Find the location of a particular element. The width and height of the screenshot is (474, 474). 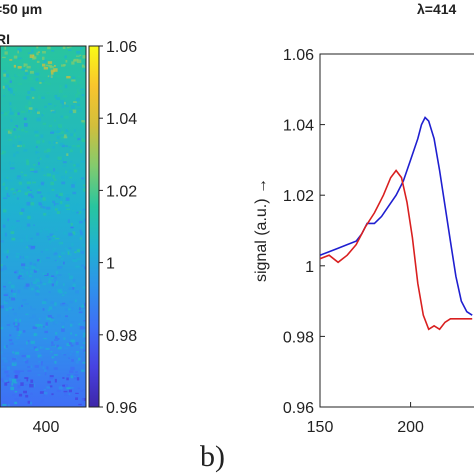

y-tick-label: 0.96 is located at coordinates (298, 408).